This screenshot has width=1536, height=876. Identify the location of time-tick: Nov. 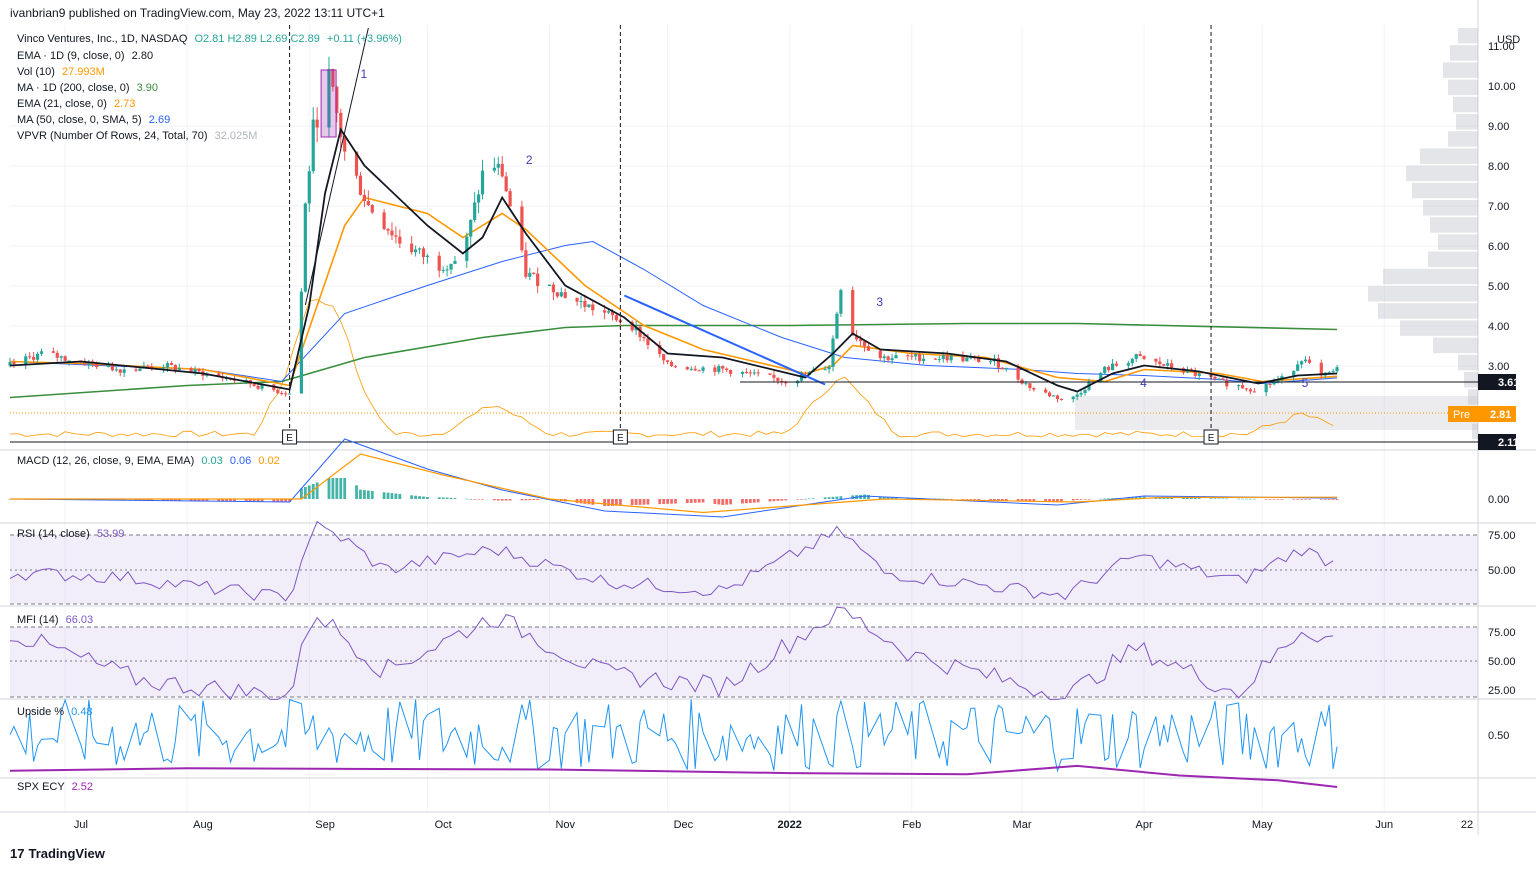
(565, 825).